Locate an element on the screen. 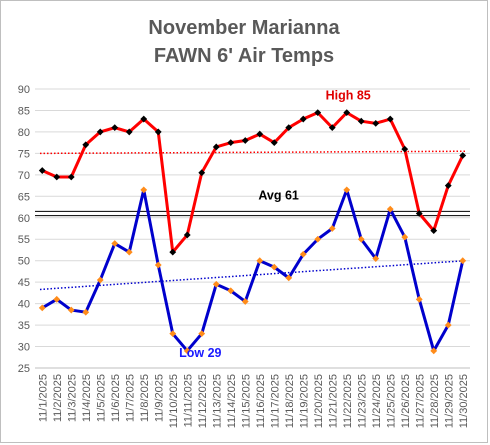 The width and height of the screenshot is (490, 445). x-tick-label: 11/22/2025 is located at coordinates (348, 401).